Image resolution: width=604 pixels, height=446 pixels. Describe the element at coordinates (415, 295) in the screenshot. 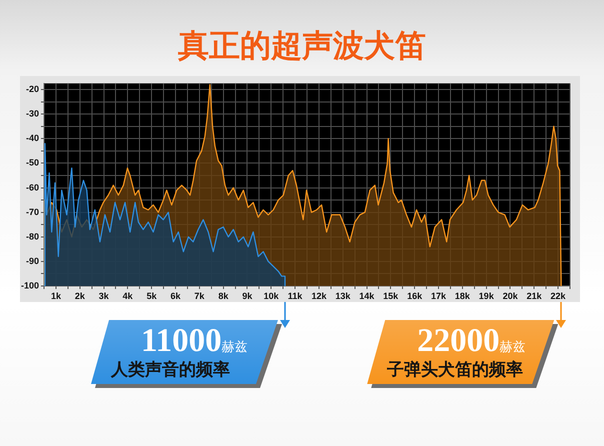

I see `x-tick-label: 16k` at that location.